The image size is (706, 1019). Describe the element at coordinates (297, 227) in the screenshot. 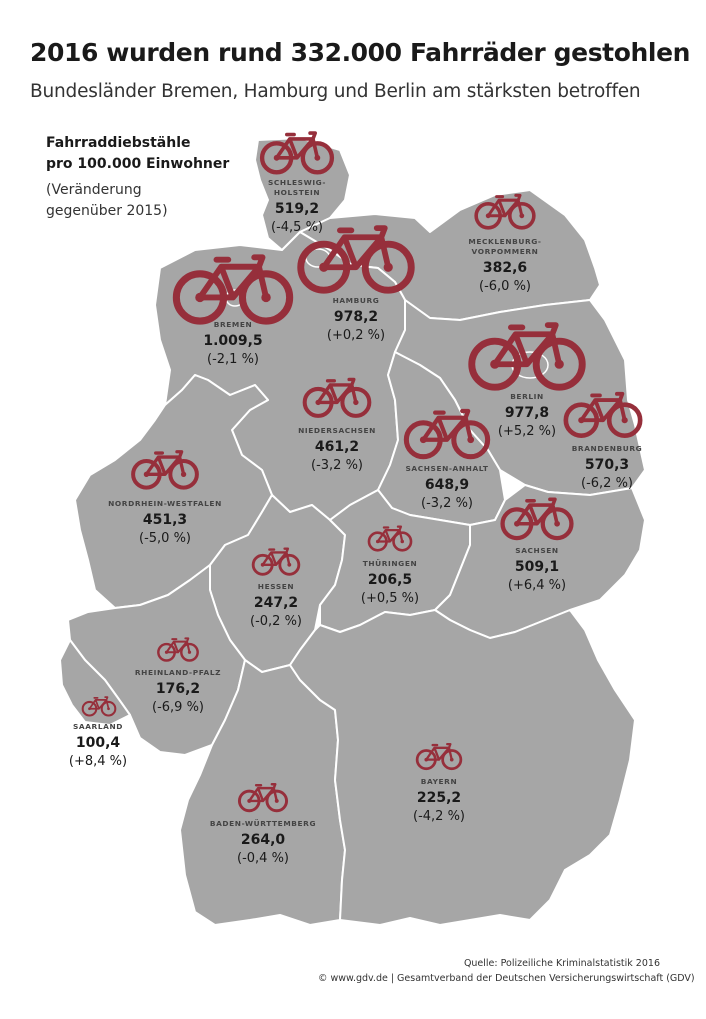

I see `region-change-schleswig-holstein: (-4,5 %)` at that location.